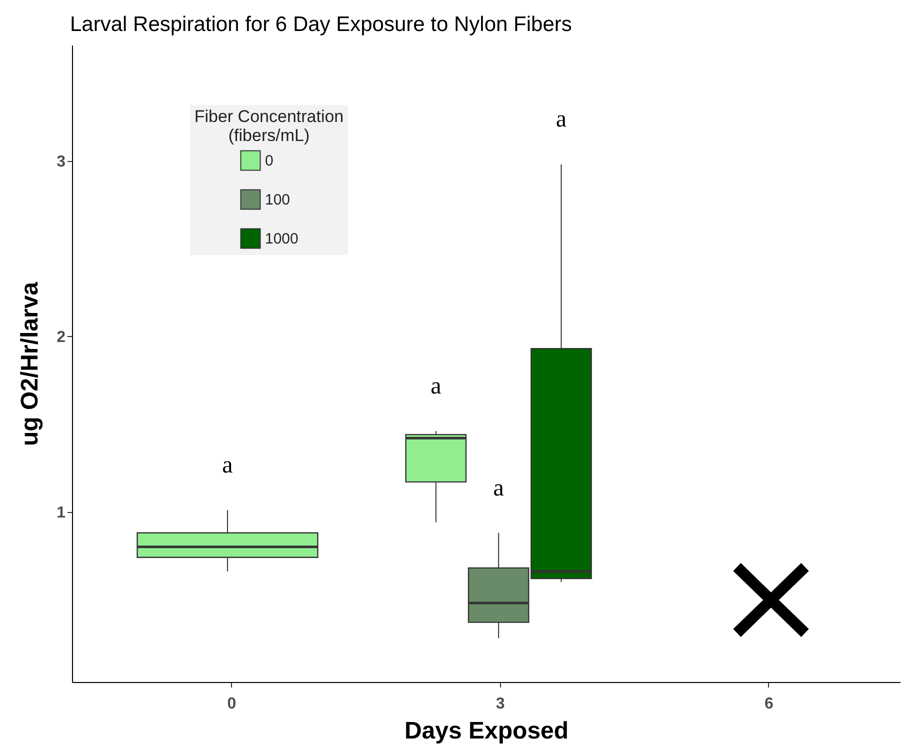 The height and width of the screenshot is (755, 904). What do you see at coordinates (231, 704) in the screenshot?
I see `x-tick-label: 0` at bounding box center [231, 704].